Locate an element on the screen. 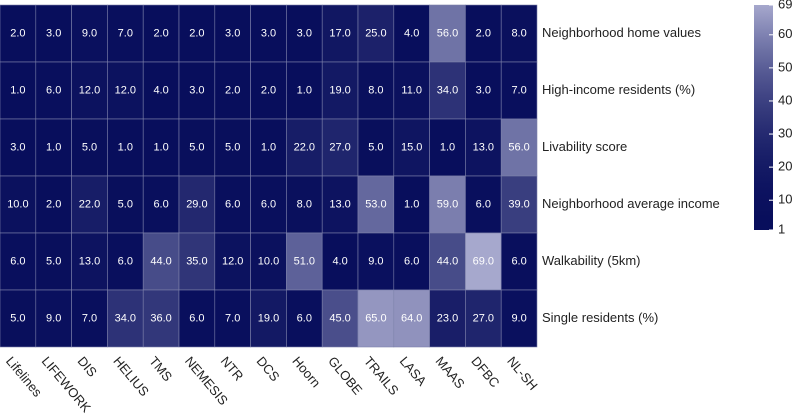 The width and height of the screenshot is (792, 416). cell-label: 15.0 is located at coordinates (411, 147).